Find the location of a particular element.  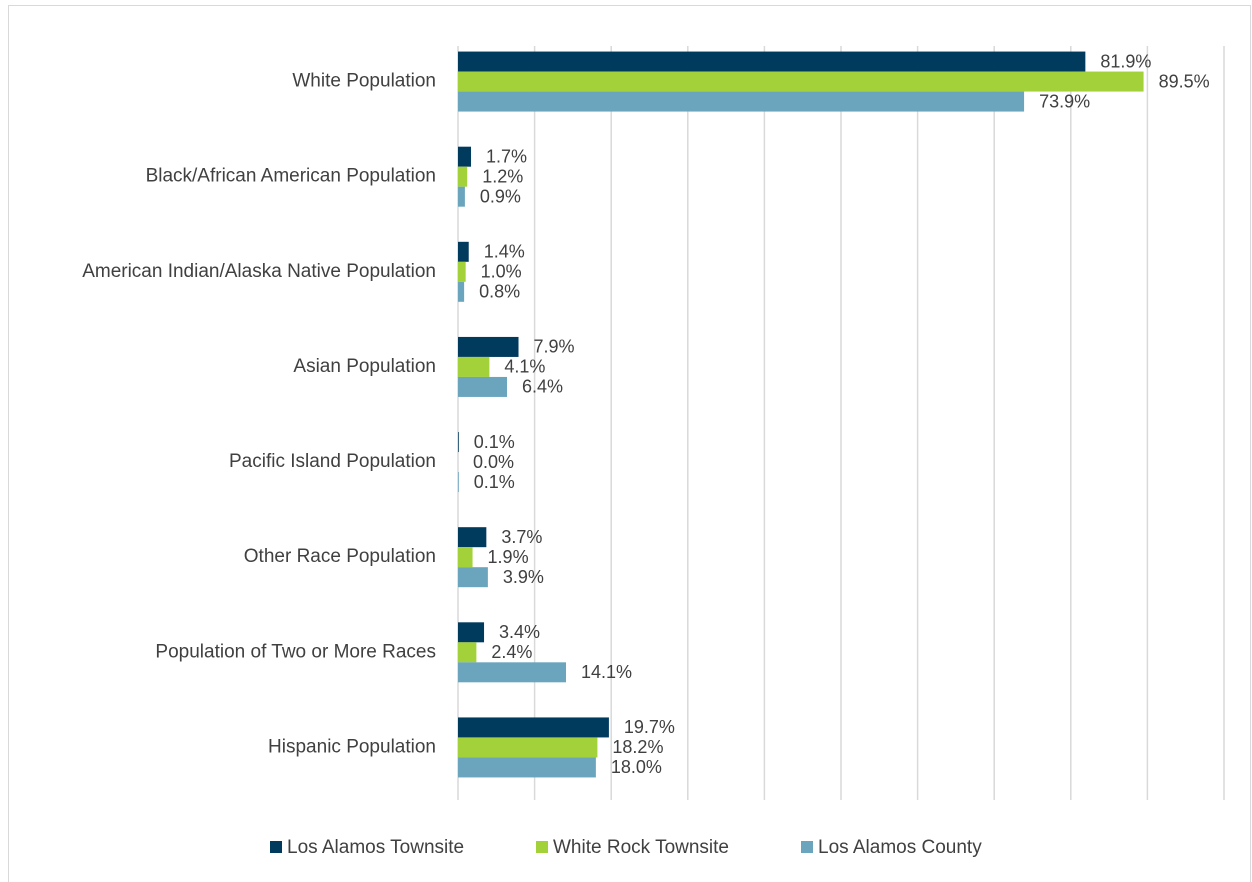

value-label: 0.0% is located at coordinates (493, 462).